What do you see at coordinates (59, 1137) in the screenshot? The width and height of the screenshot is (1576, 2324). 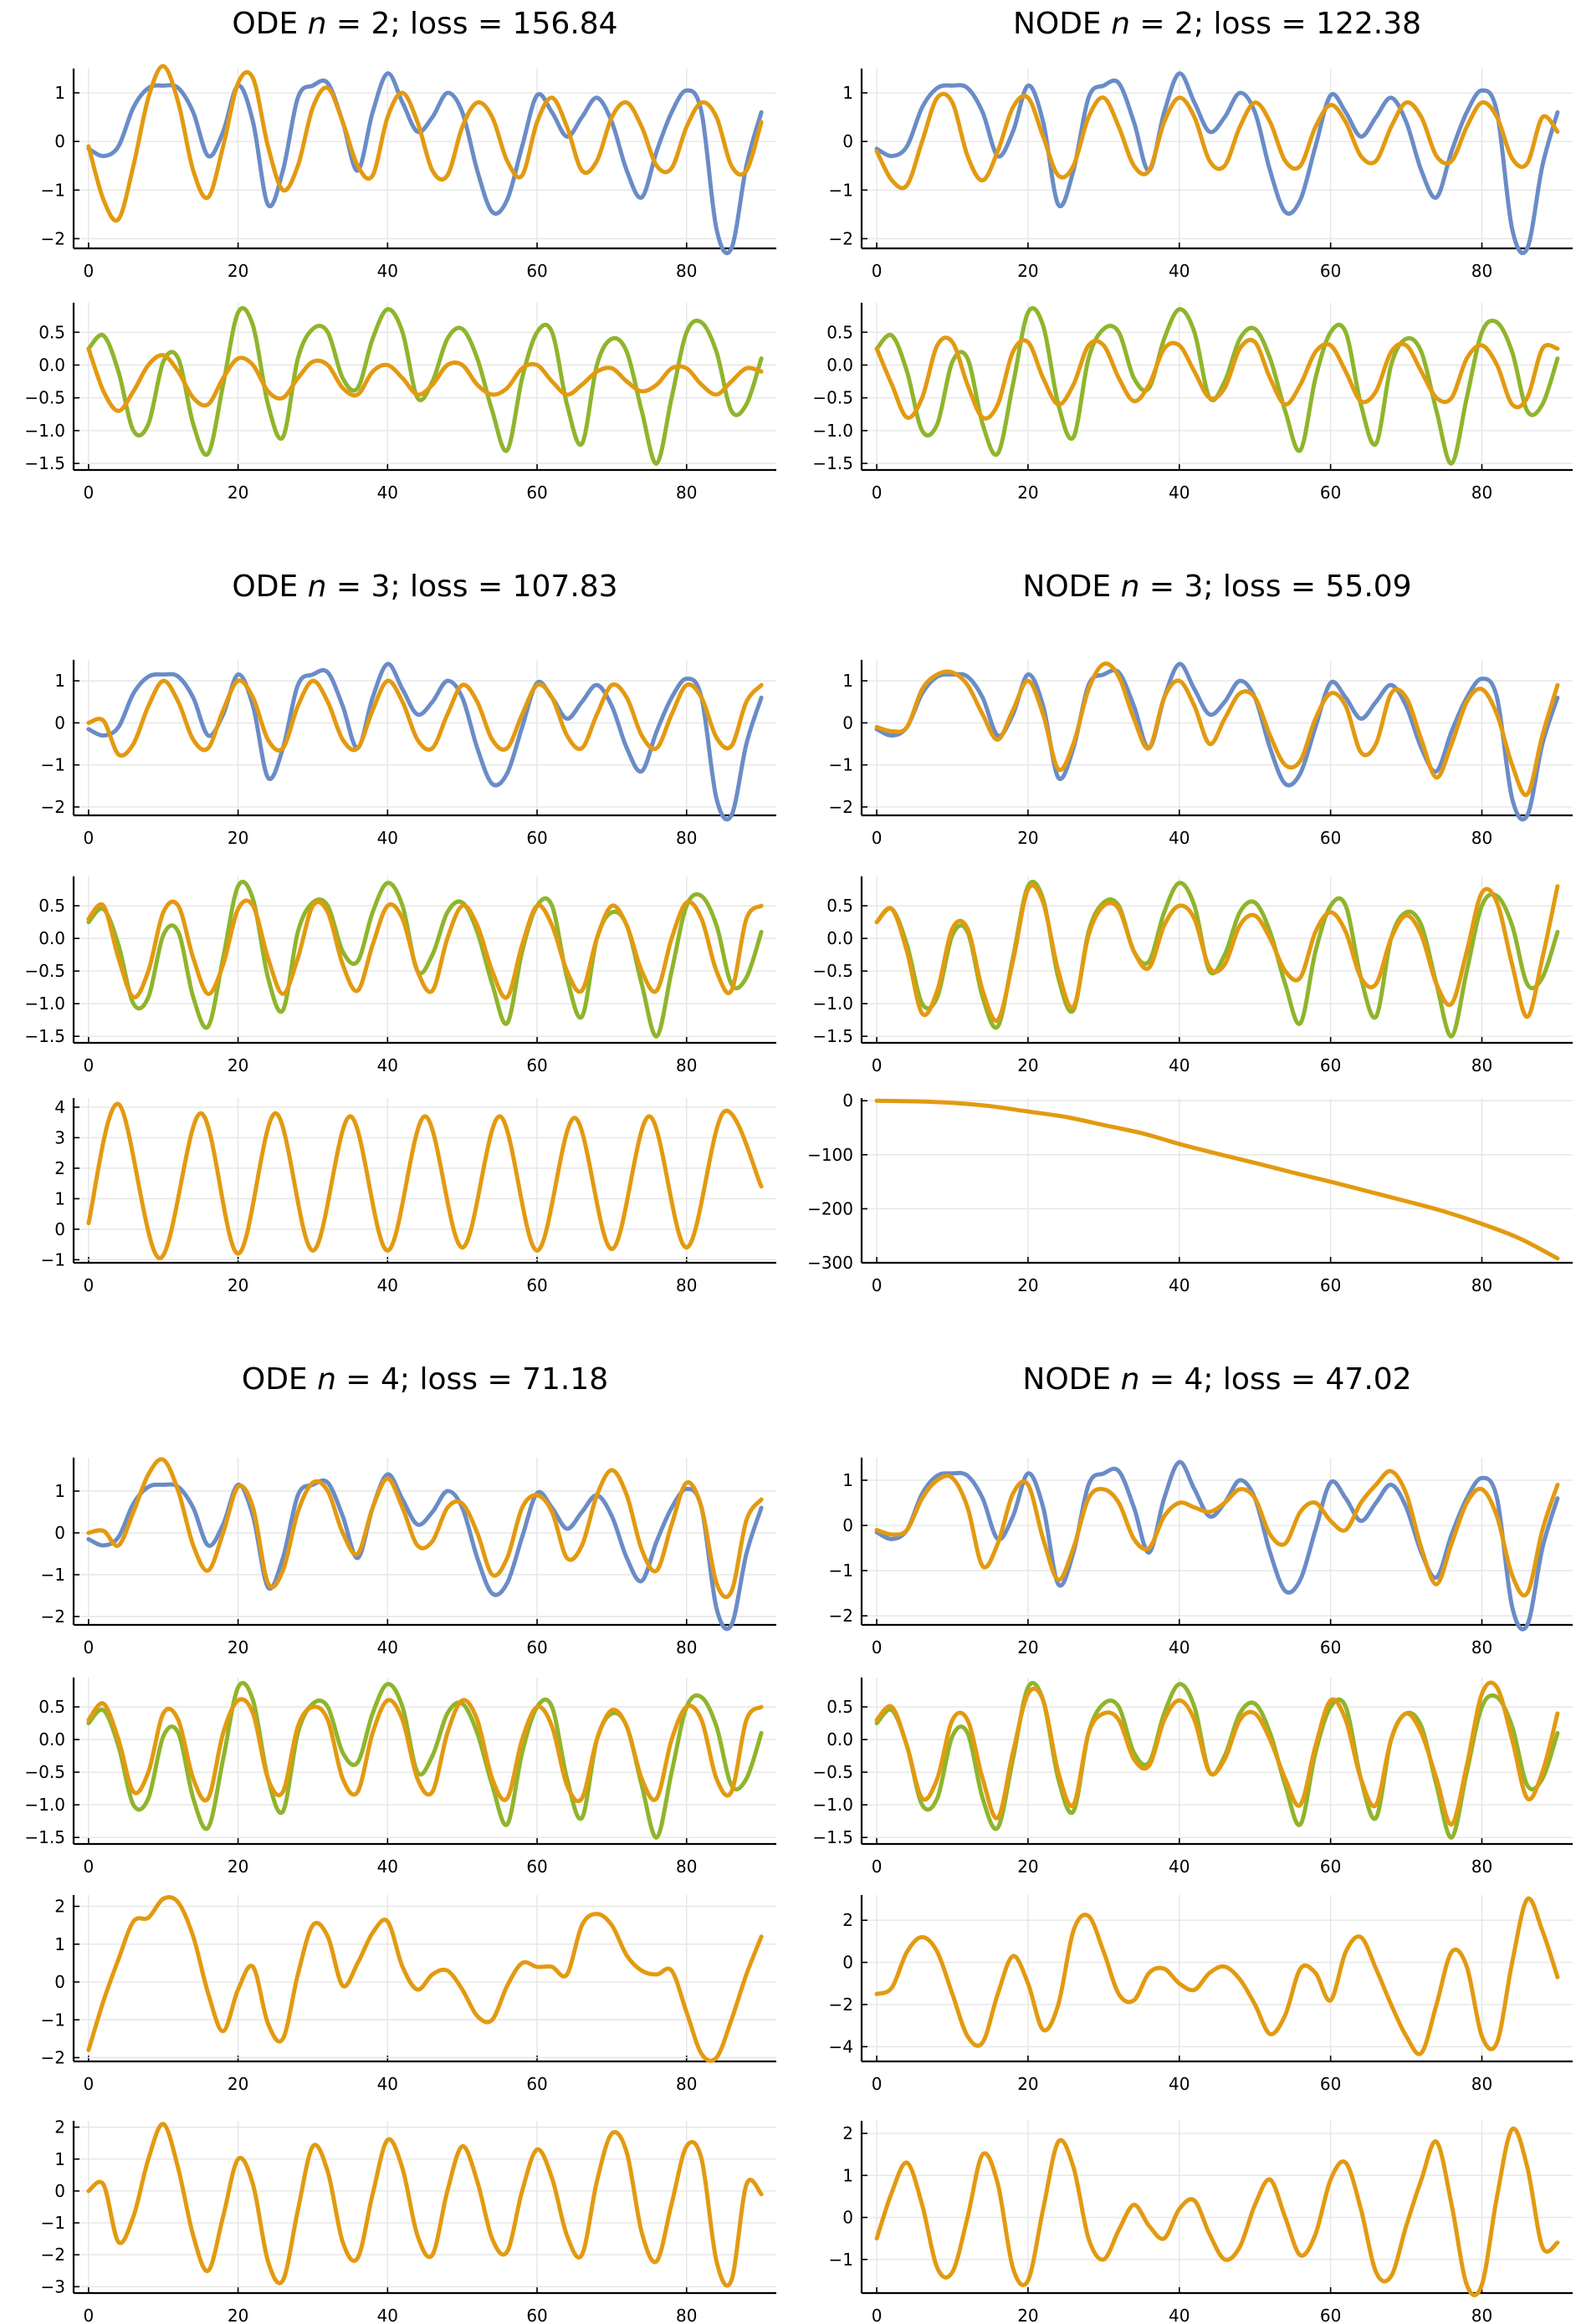 I see `y-tick-label: 3` at bounding box center [59, 1137].